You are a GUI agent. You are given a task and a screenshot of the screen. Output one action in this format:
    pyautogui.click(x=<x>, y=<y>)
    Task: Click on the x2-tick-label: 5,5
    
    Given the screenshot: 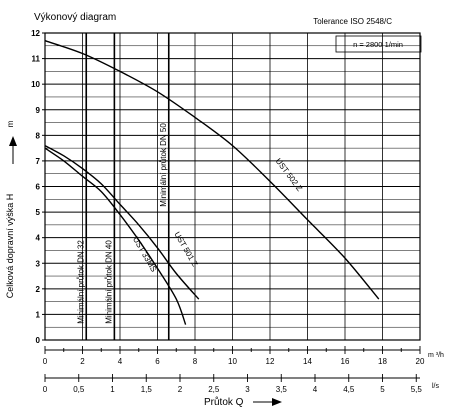 What is the action you would take?
    pyautogui.click(x=417, y=389)
    